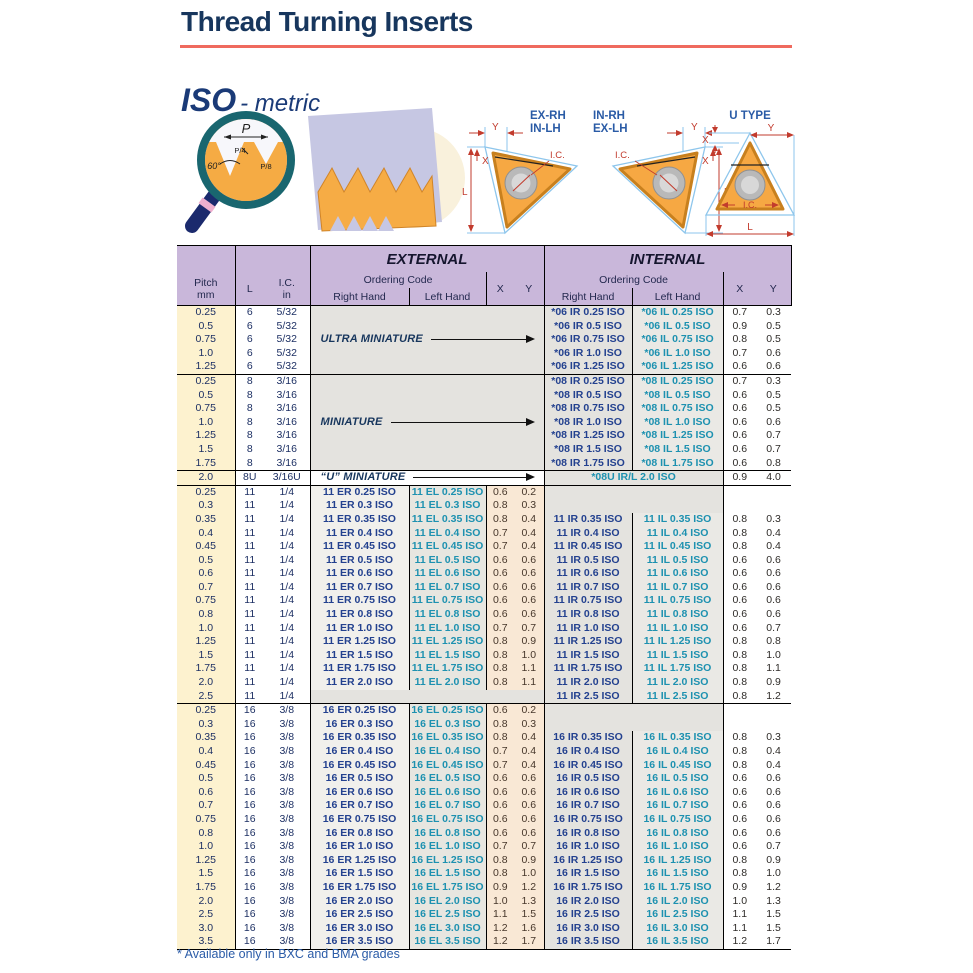 Image resolution: width=973 pixels, height=973 pixels. I want to click on cell-pitch: 0.8, so click(206, 833).